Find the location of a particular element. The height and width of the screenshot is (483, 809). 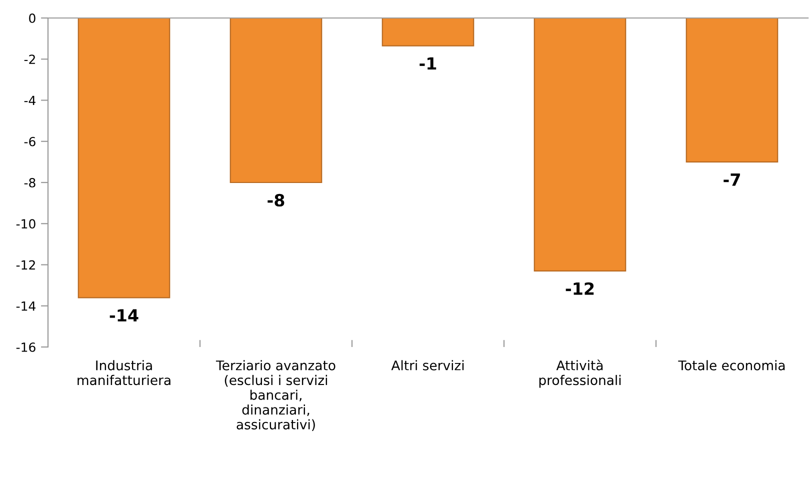

y-tick-label: -10 is located at coordinates (26, 224).